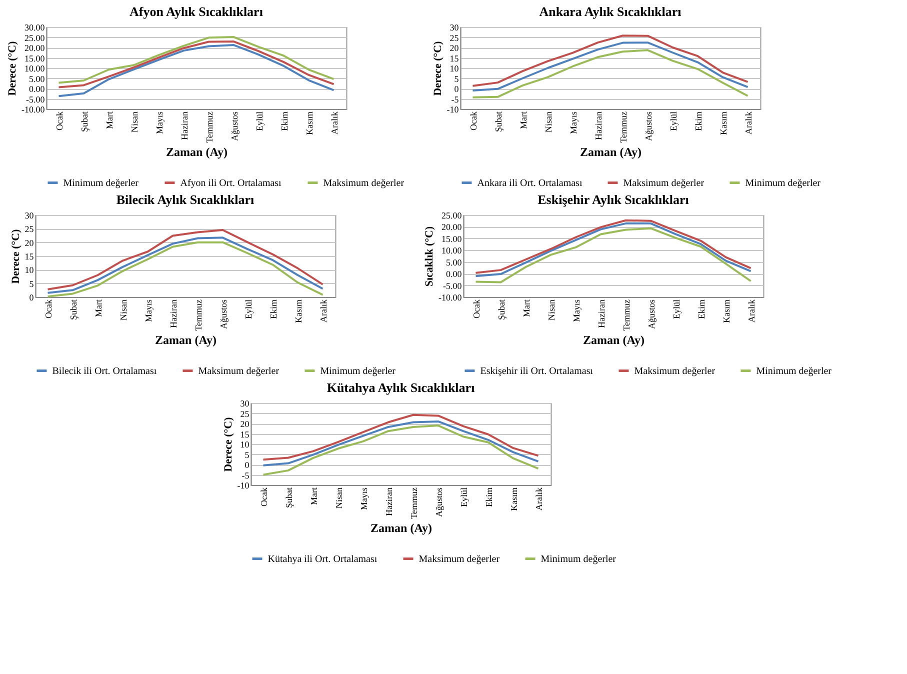 Image resolution: width=907 pixels, height=674 pixels. Describe the element at coordinates (430, 256) in the screenshot. I see `y-axis-title: Sıcaklık (°C)` at that location.